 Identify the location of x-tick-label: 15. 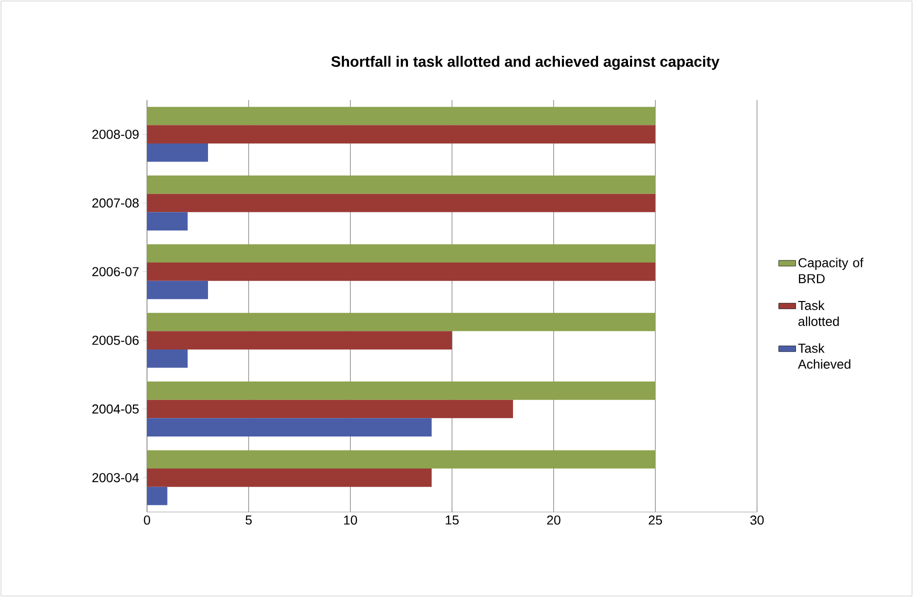
(452, 520).